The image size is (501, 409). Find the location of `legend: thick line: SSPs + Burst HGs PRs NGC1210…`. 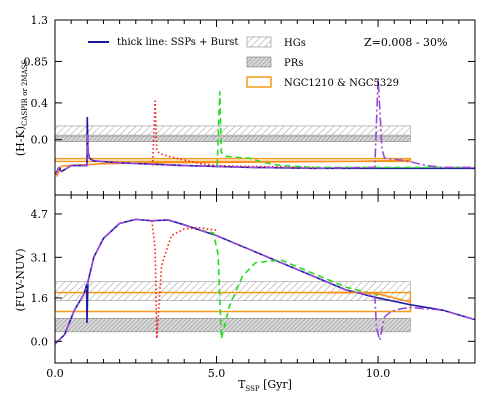

legend: thick line: SSPs + Burst HGs PRs NGC1210… is located at coordinates (243, 62).